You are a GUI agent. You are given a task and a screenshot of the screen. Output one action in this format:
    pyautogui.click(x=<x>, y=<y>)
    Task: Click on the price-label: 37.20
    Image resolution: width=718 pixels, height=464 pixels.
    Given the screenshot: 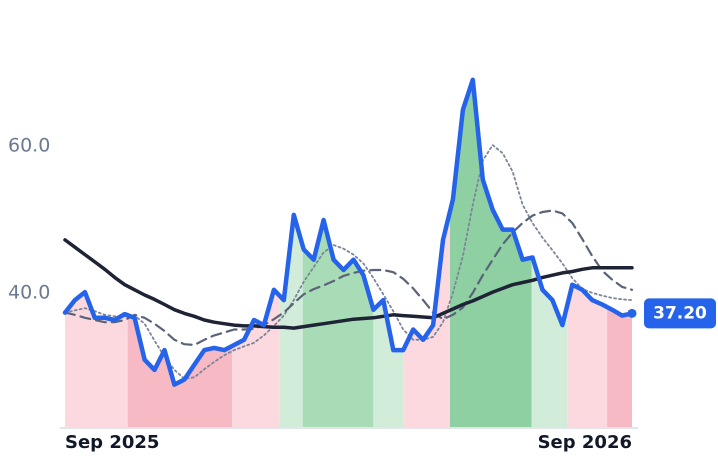 What is the action you would take?
    pyautogui.click(x=680, y=313)
    